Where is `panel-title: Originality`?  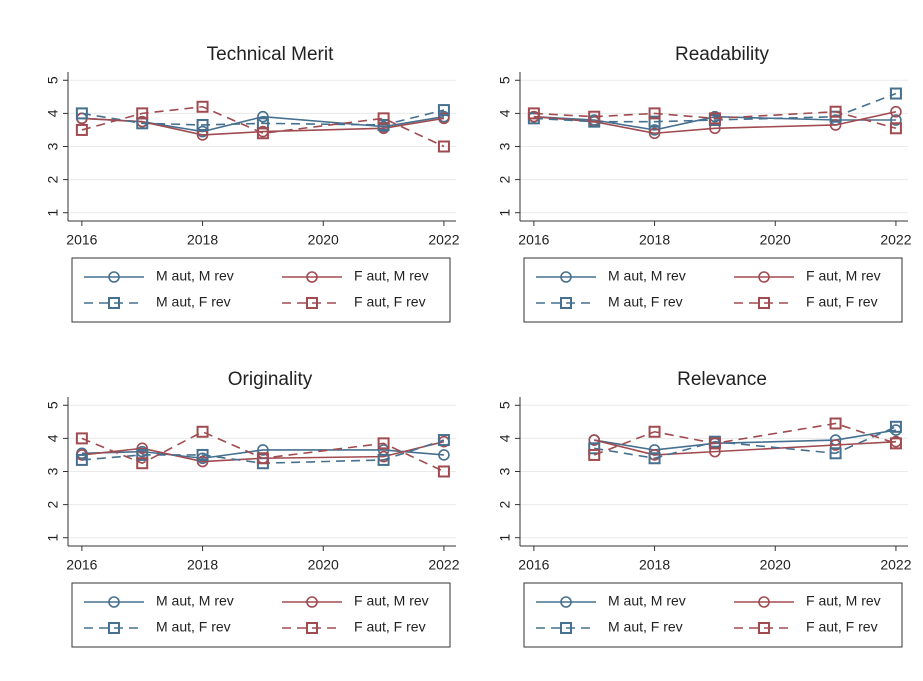
panel-title: Originality is located at coordinates (270, 379).